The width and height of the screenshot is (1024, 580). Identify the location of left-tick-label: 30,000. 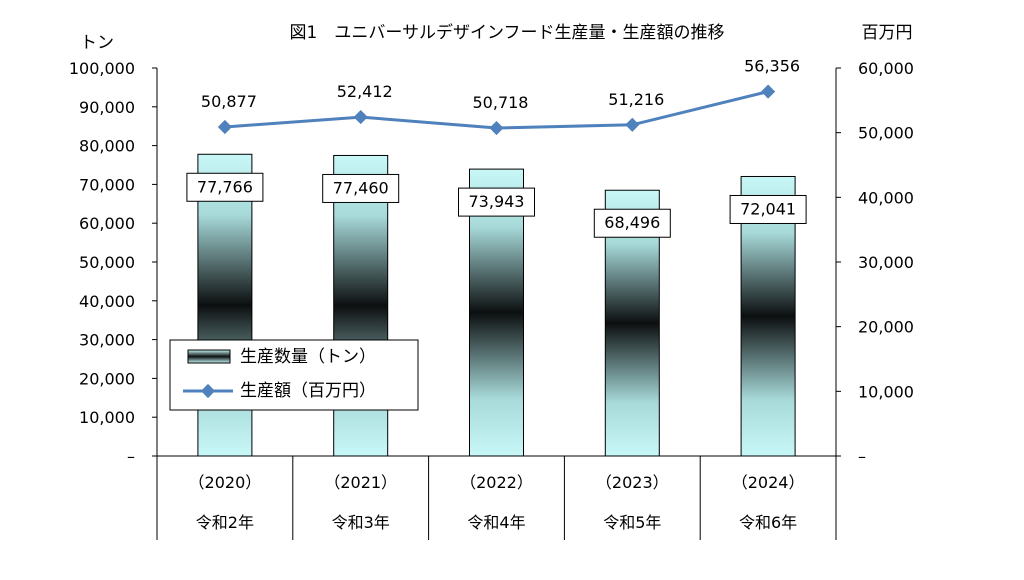
(107, 340).